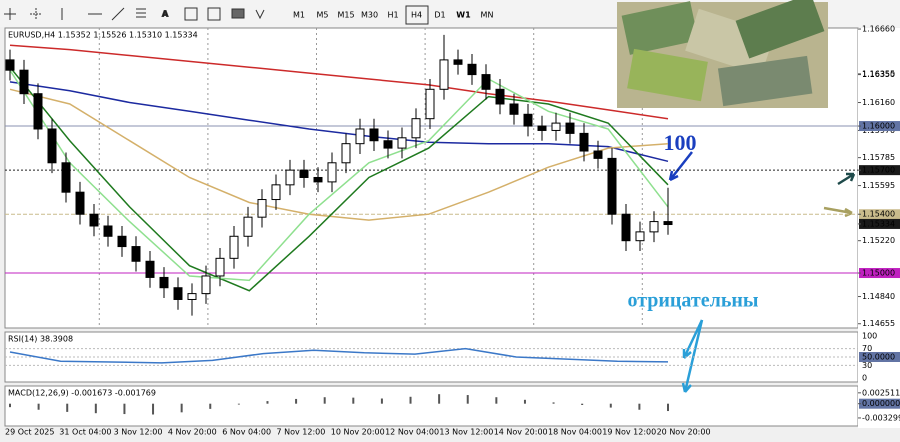 The height and width of the screenshot is (442, 900). What do you see at coordinates (439, 15) in the screenshot?
I see `timeframe-button: D1` at bounding box center [439, 15].